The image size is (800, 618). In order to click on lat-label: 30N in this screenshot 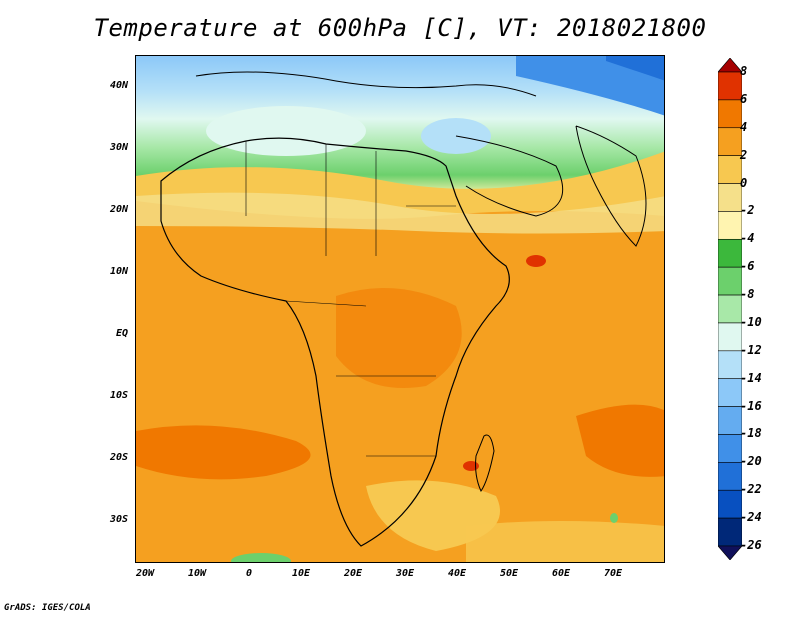, I will do `click(118, 147)`.